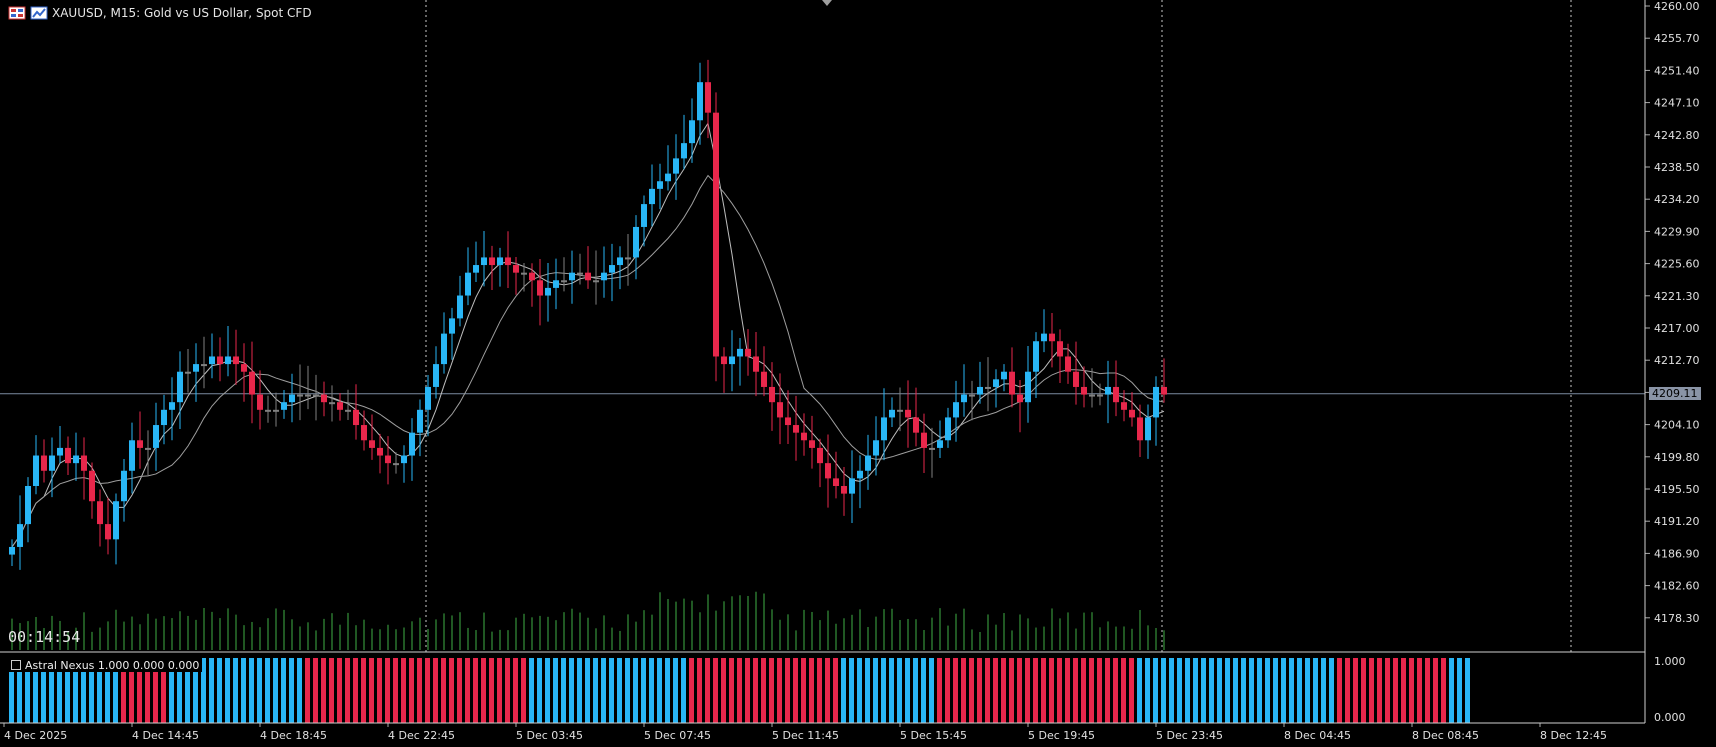  What do you see at coordinates (827, 3) in the screenshot?
I see `shift-marker-icon` at bounding box center [827, 3].